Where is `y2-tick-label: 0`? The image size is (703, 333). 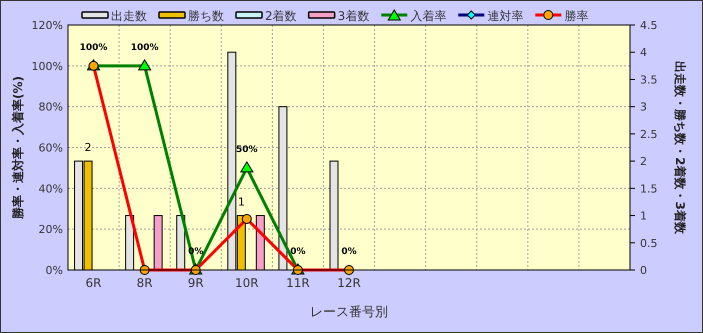 y2-tick-label: 0 is located at coordinates (643, 270).